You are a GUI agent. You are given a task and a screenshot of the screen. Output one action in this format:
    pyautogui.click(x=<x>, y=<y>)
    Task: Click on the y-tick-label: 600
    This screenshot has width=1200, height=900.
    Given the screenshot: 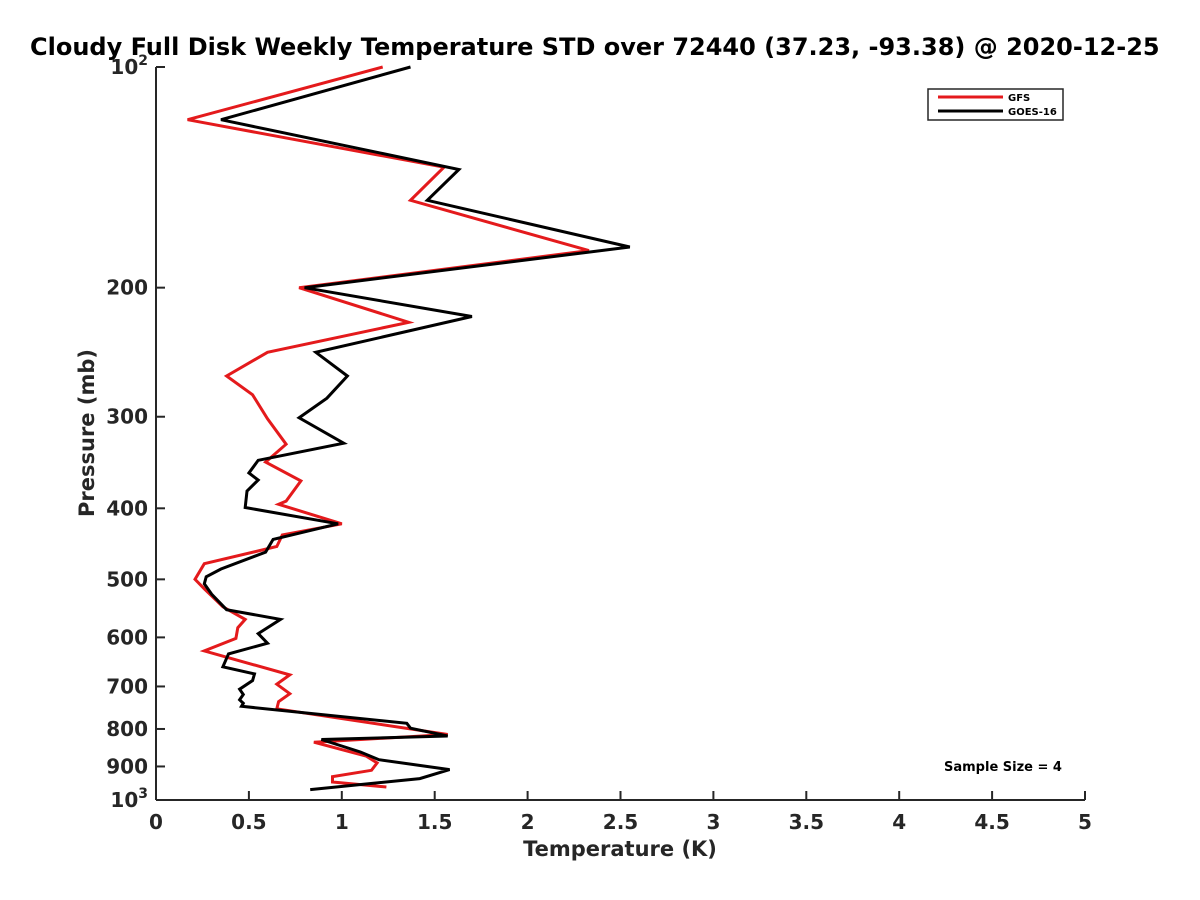 What is the action you would take?
    pyautogui.click(x=127, y=637)
    